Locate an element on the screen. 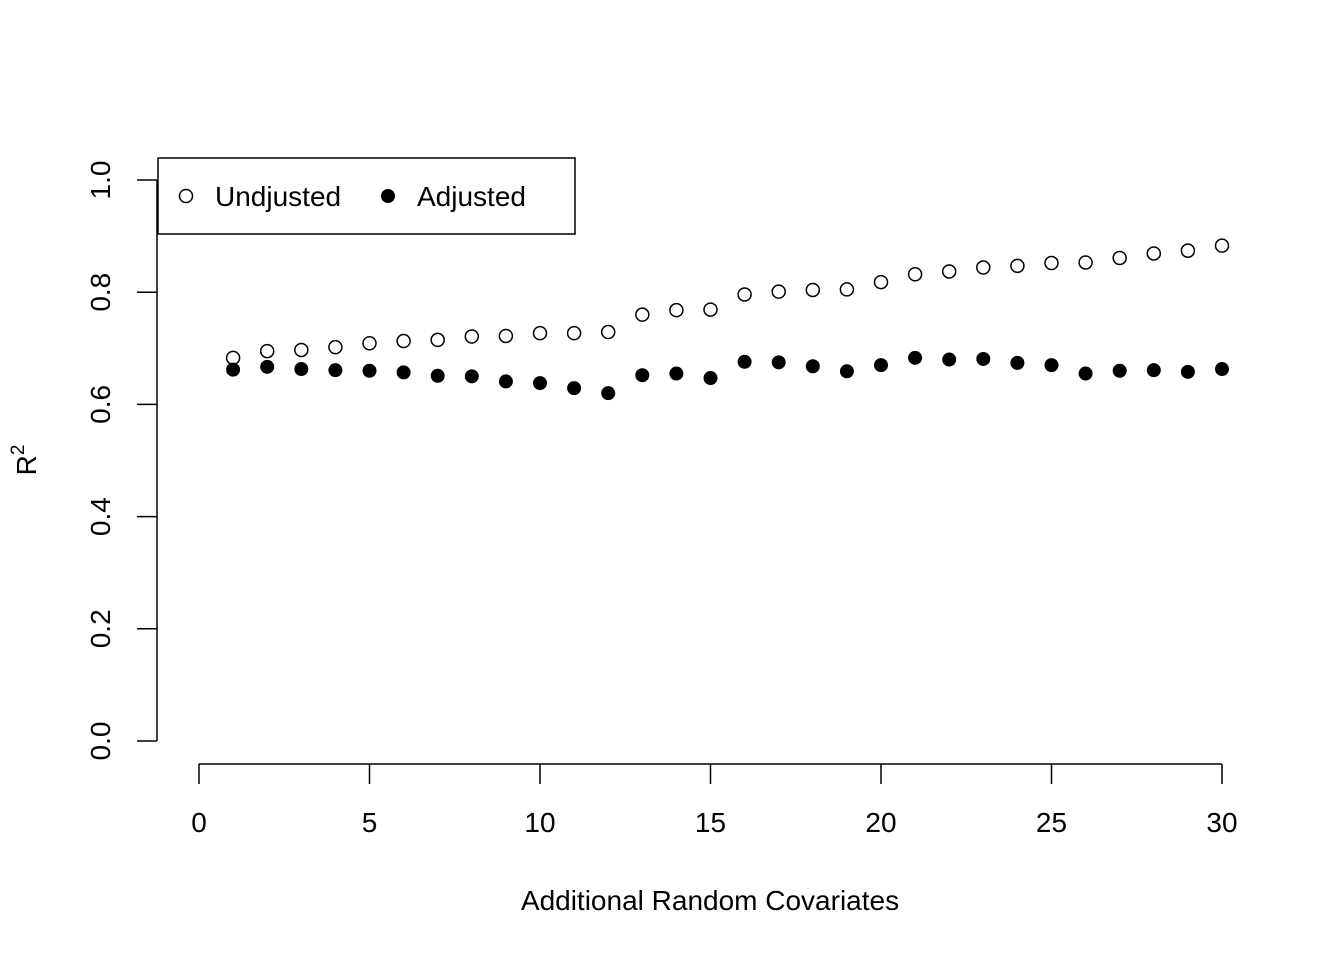  y-tick-label: 0.6 is located at coordinates (100, 404).